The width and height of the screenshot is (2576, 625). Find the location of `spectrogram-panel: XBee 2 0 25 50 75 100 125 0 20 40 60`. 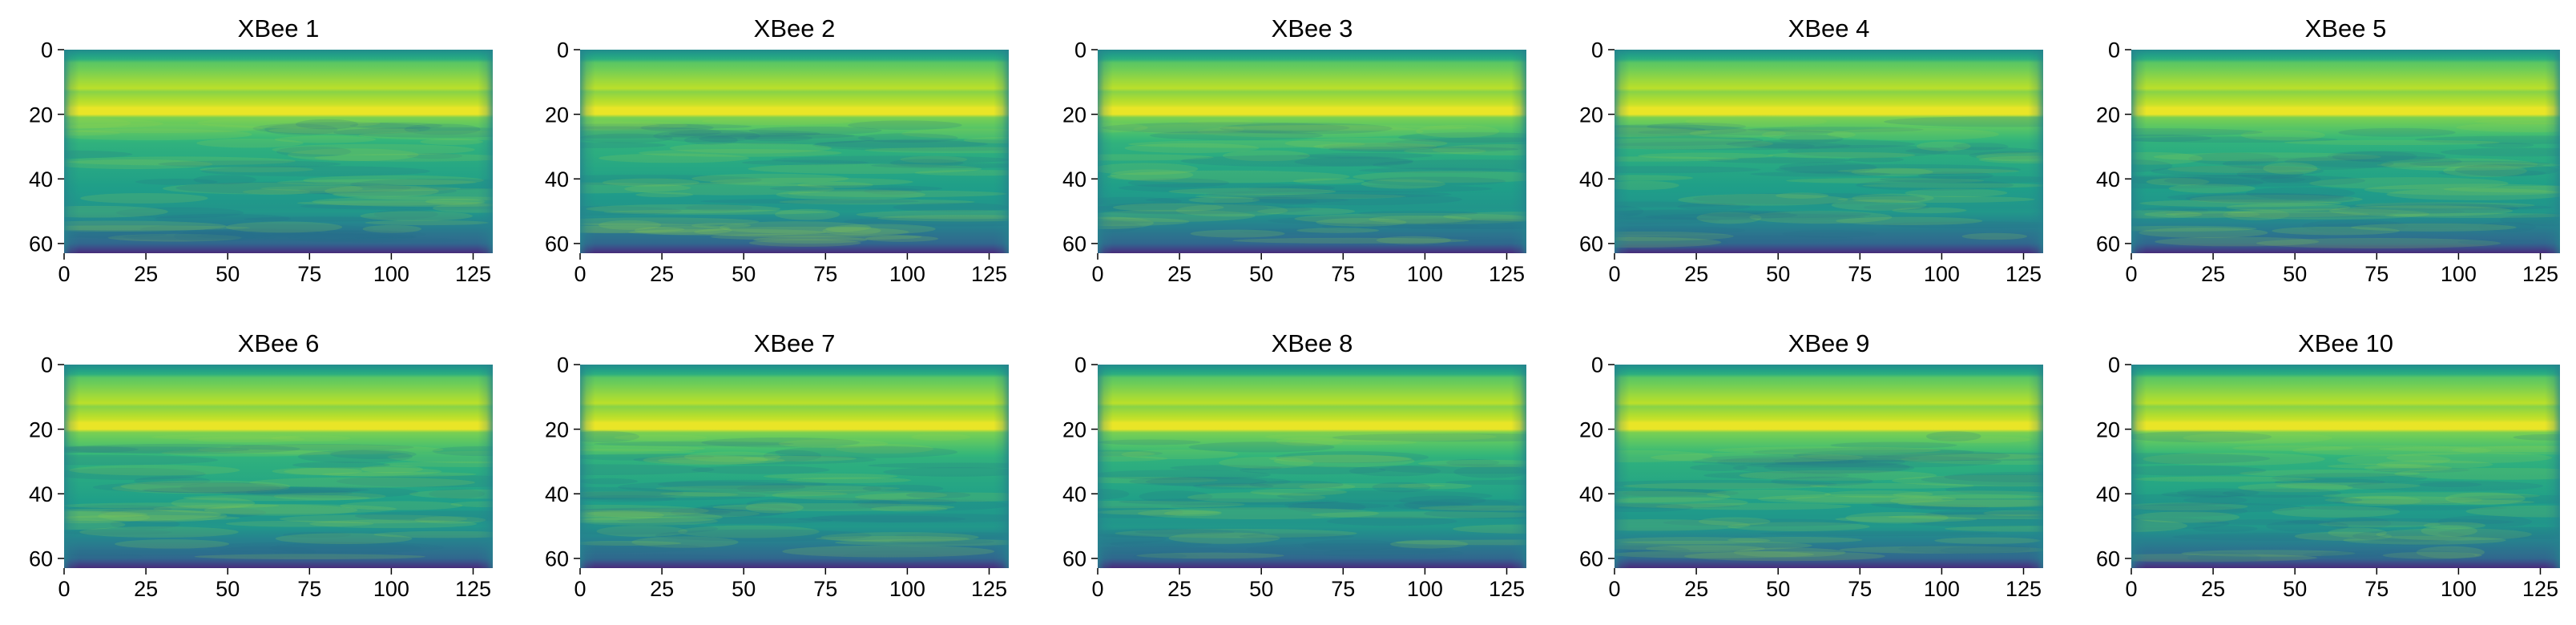

spectrogram-panel: XBee 2 0 25 50 75 100 125 0 20 40 60 is located at coordinates (777, 150).